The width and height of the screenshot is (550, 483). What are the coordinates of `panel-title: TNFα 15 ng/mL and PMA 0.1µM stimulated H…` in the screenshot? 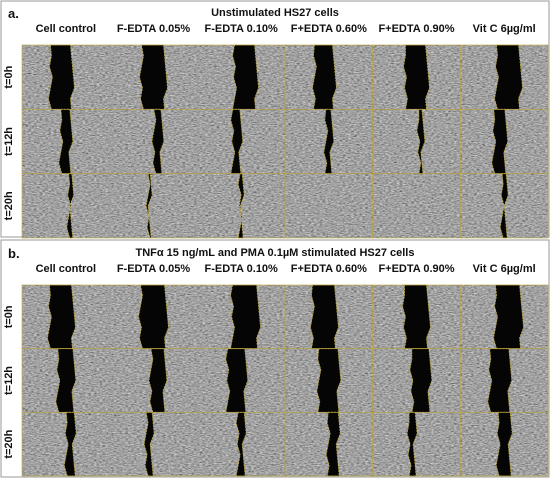 It's located at (274, 253).